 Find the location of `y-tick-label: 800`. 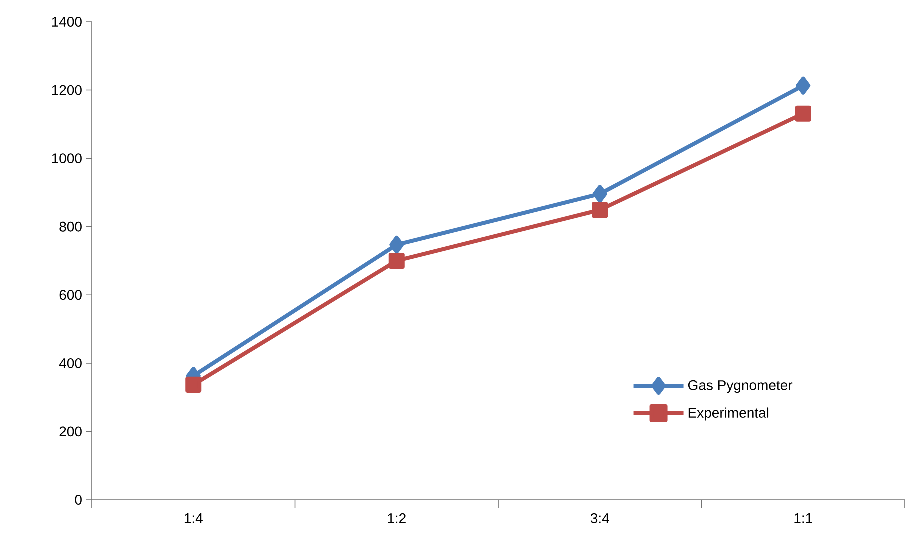

y-tick-label: 800 is located at coordinates (71, 227).